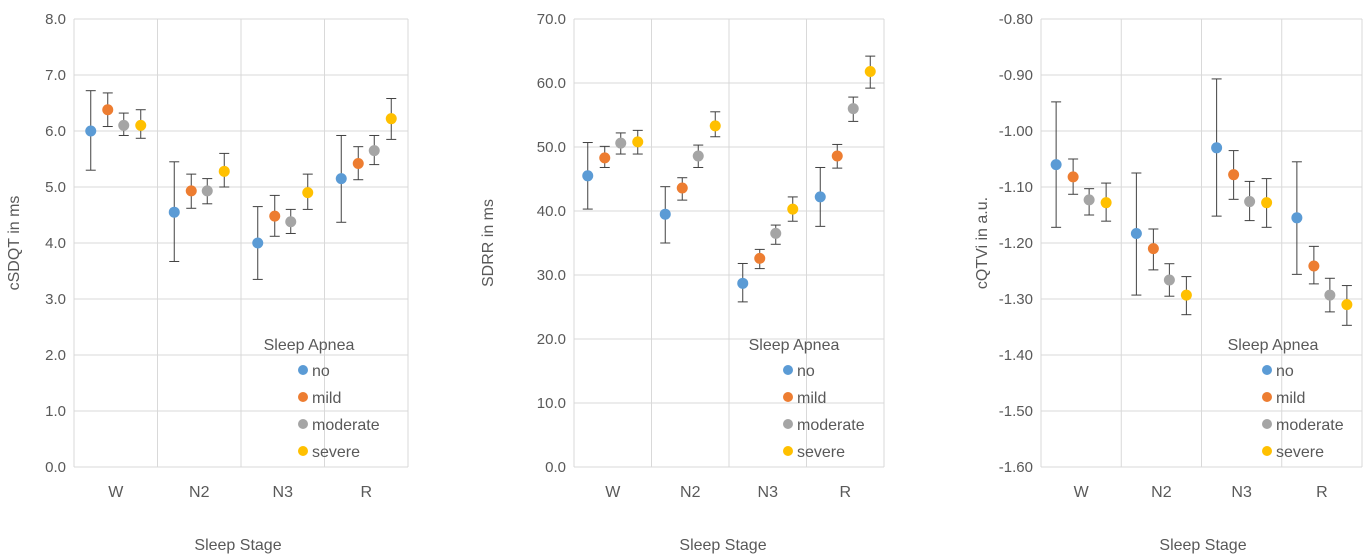  Describe the element at coordinates (555, 467) in the screenshot. I see `y-tick-label: 0.0` at that location.